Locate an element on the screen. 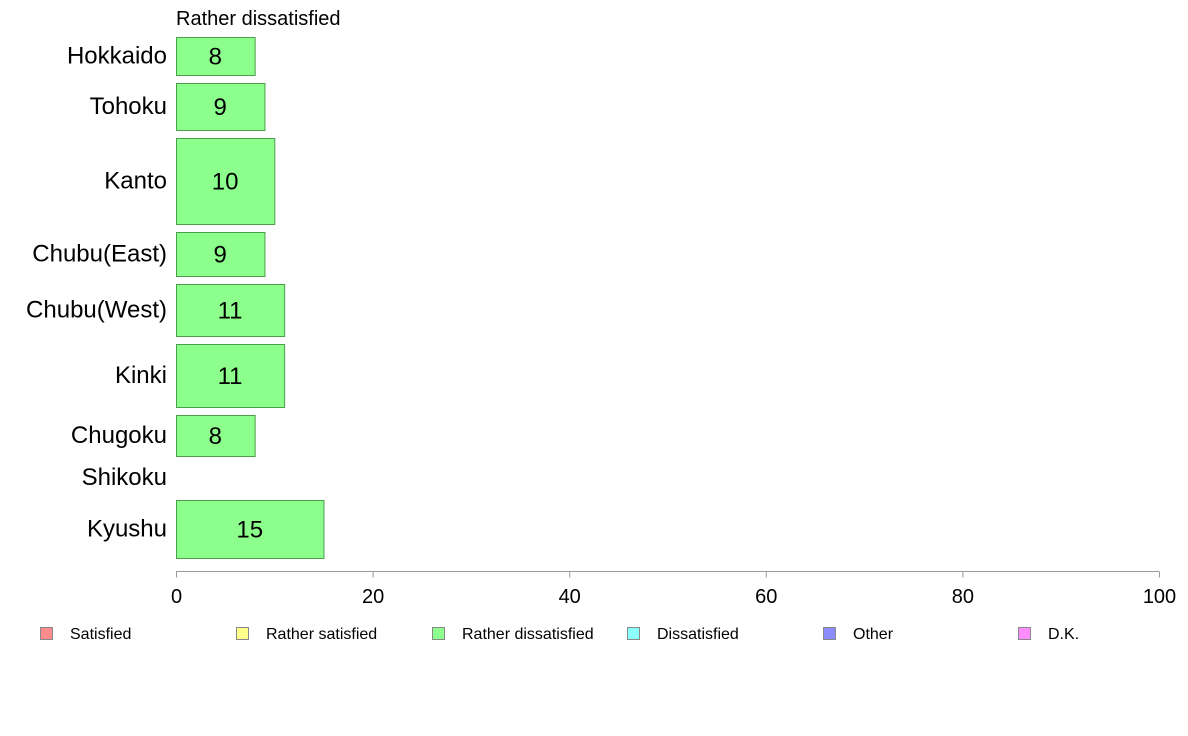  bar-value-label: 15 is located at coordinates (249, 530).